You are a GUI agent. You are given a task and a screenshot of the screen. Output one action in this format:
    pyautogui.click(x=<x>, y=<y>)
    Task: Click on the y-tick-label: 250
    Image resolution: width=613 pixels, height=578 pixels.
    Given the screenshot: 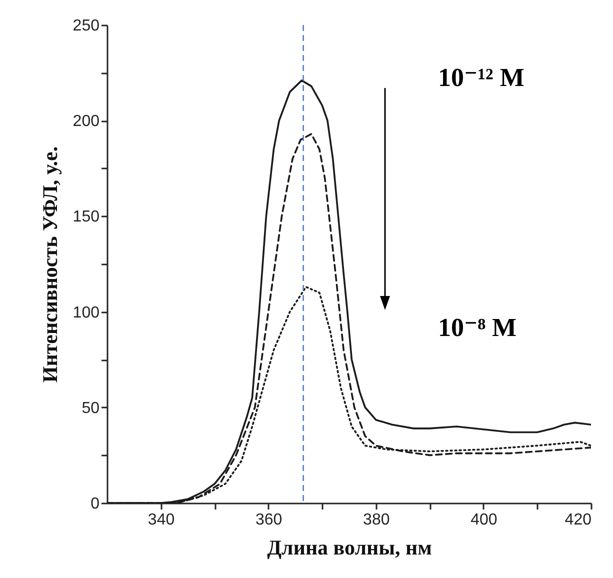 What is the action you would take?
    pyautogui.click(x=86, y=26)
    